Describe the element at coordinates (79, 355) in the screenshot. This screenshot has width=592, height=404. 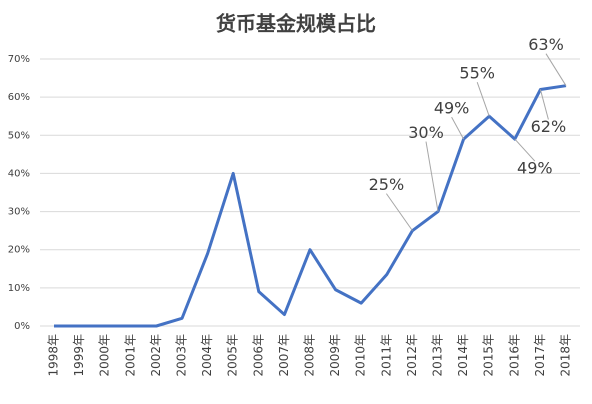
I see `x-tick-label: 1999年` at that location.